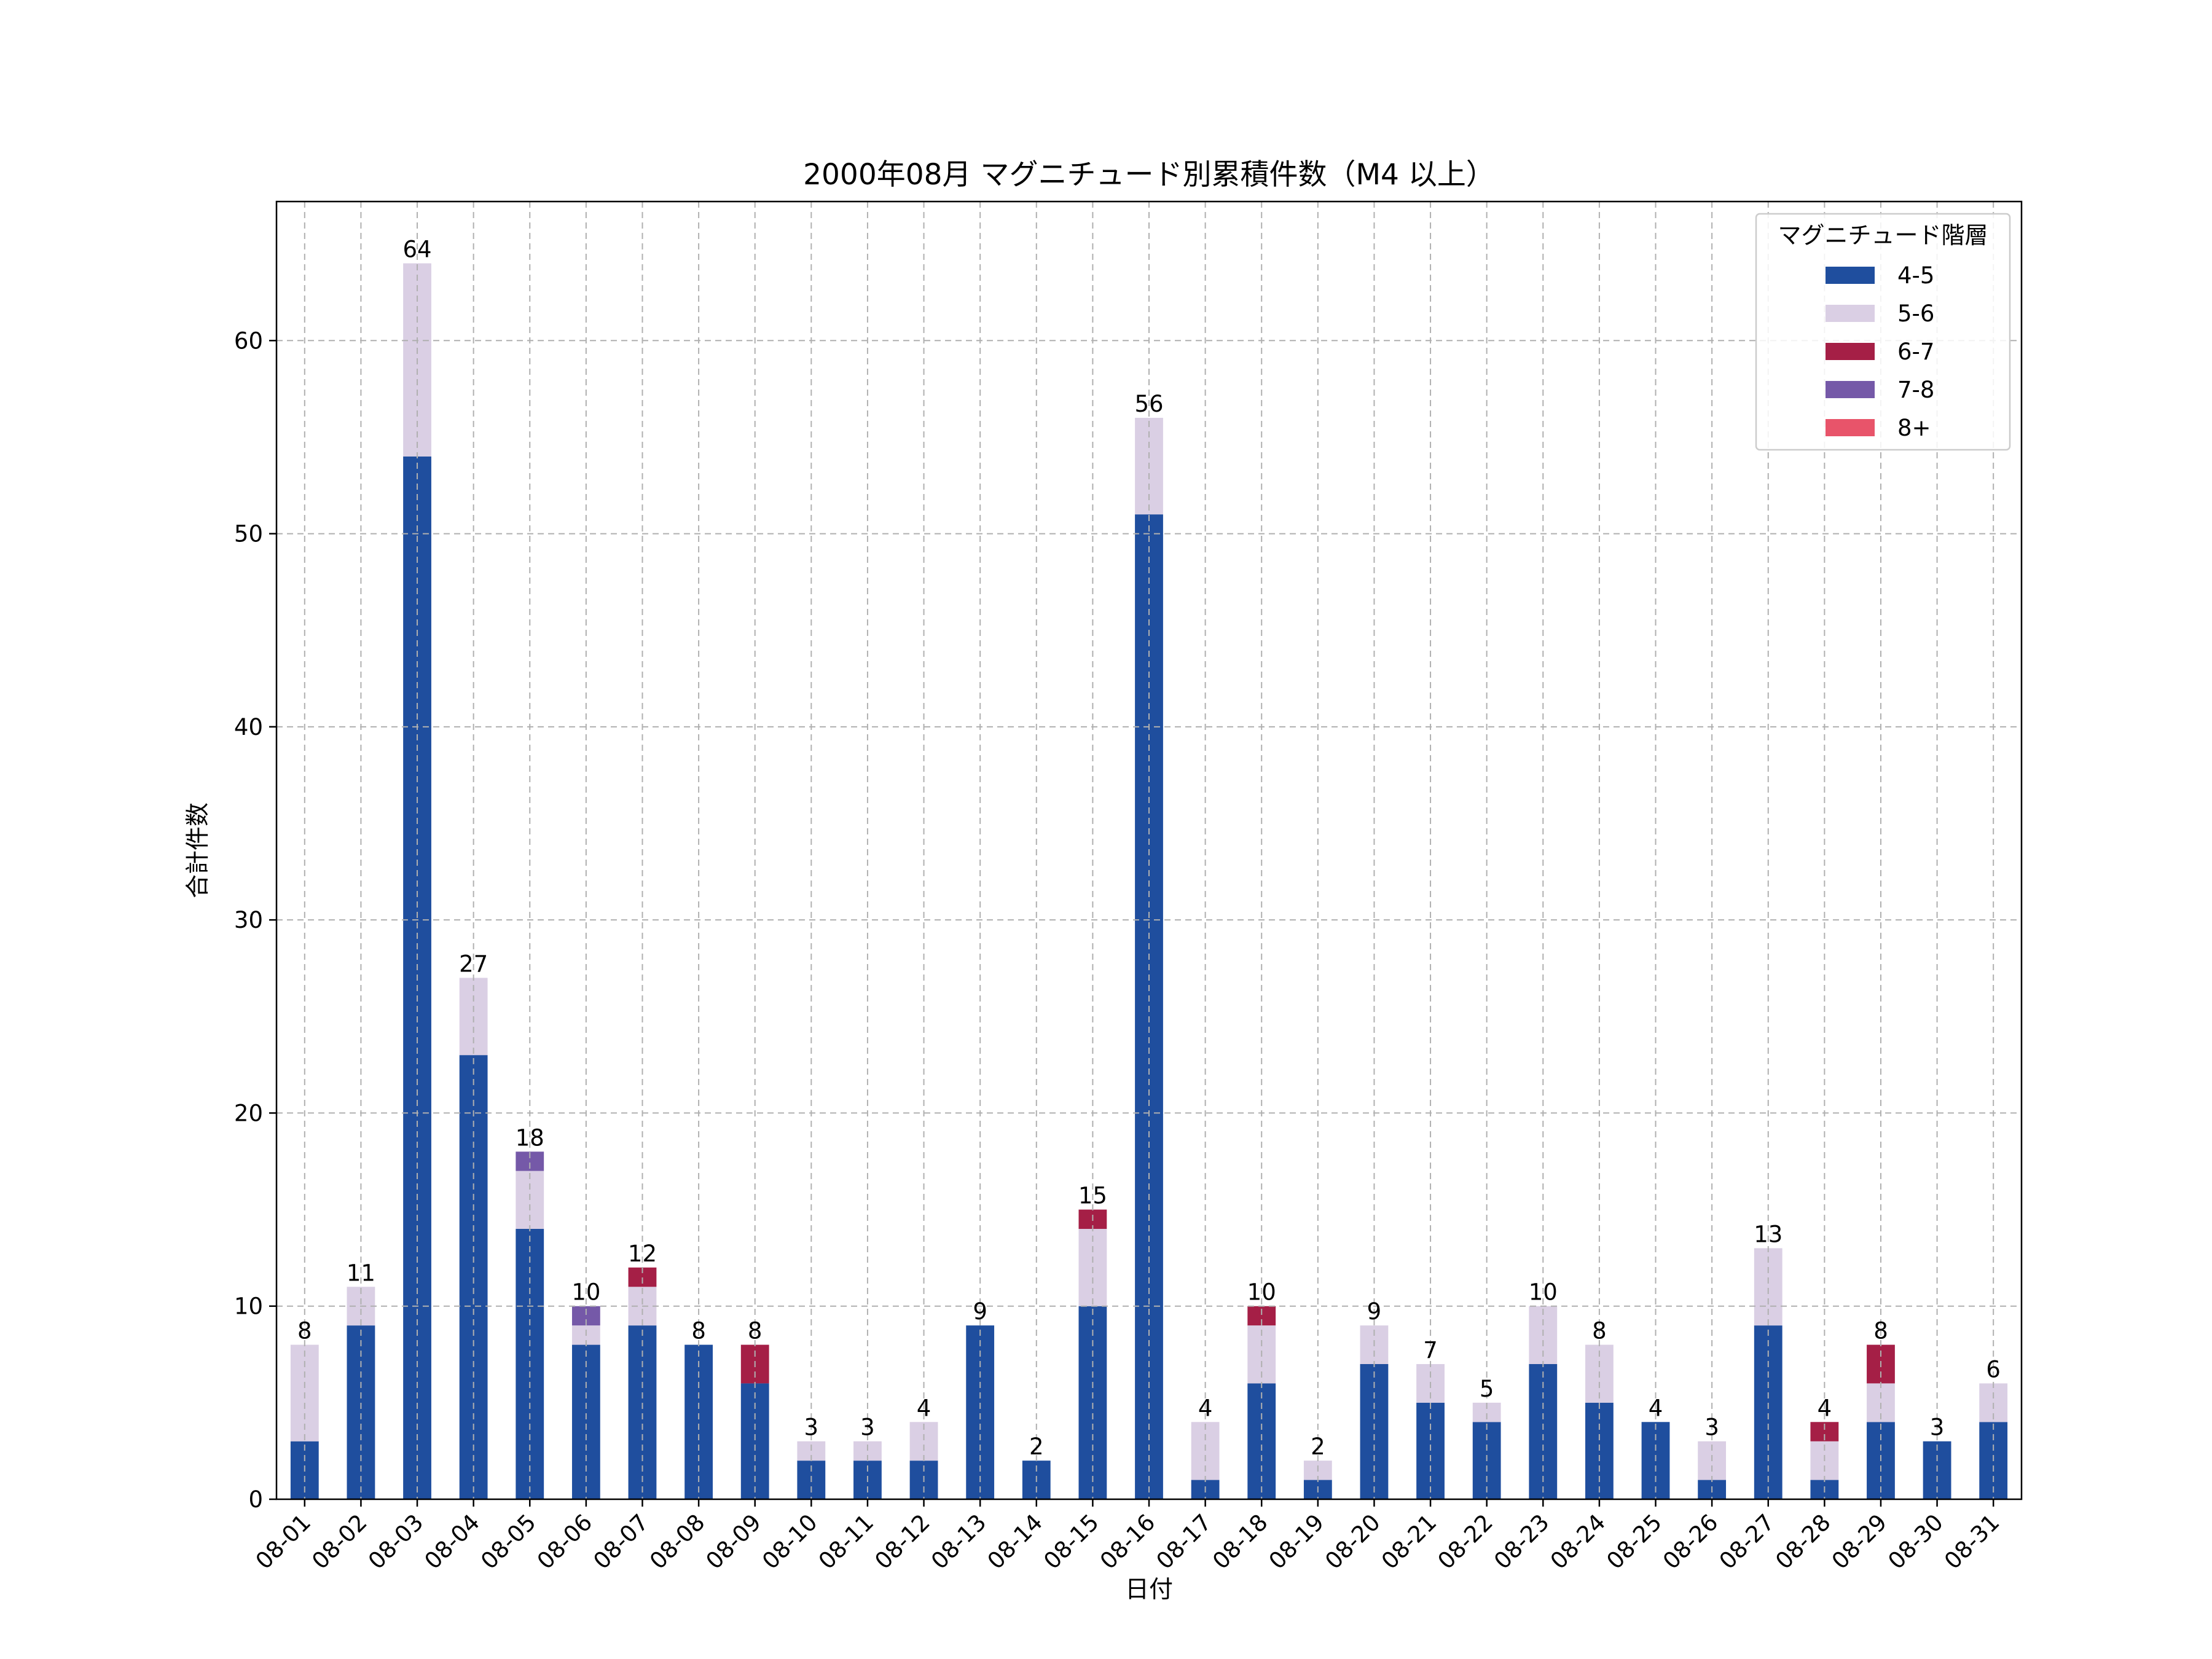 The image size is (2212, 1659). I want to click on legend-entry: 6-7, so click(1915, 352).